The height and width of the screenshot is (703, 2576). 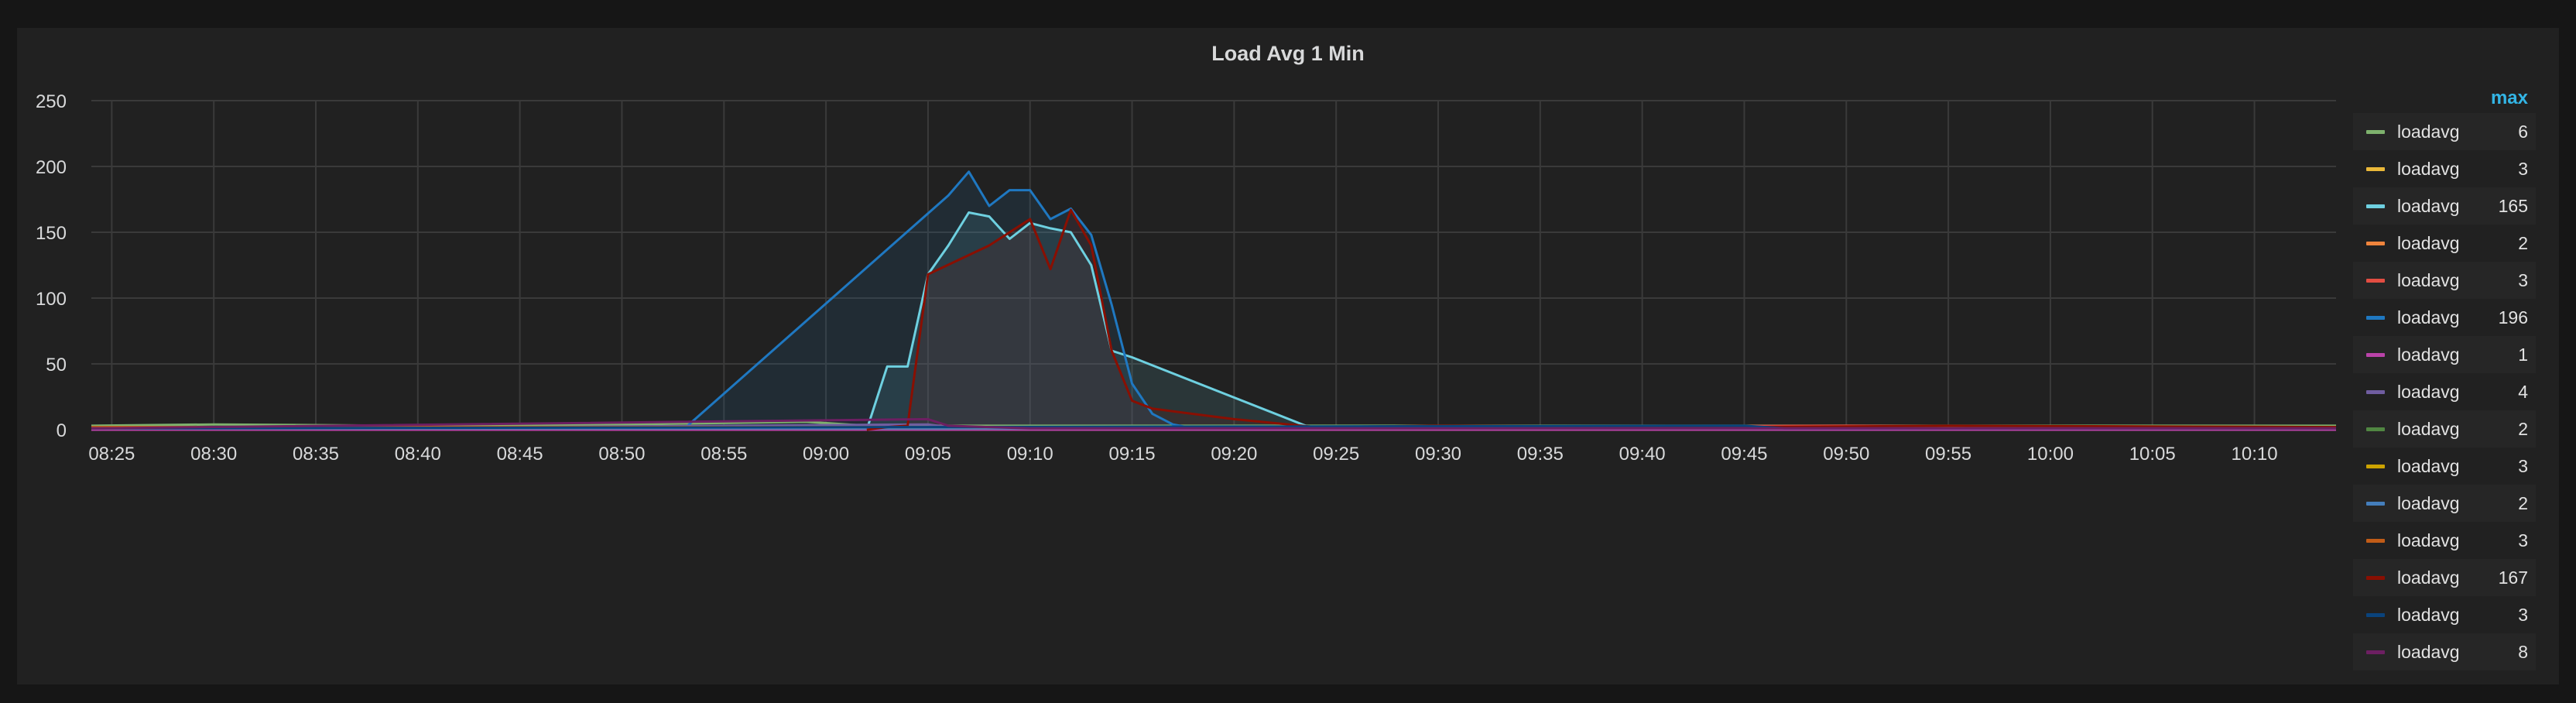 What do you see at coordinates (418, 454) in the screenshot?
I see `x-tick-label: 08:40` at bounding box center [418, 454].